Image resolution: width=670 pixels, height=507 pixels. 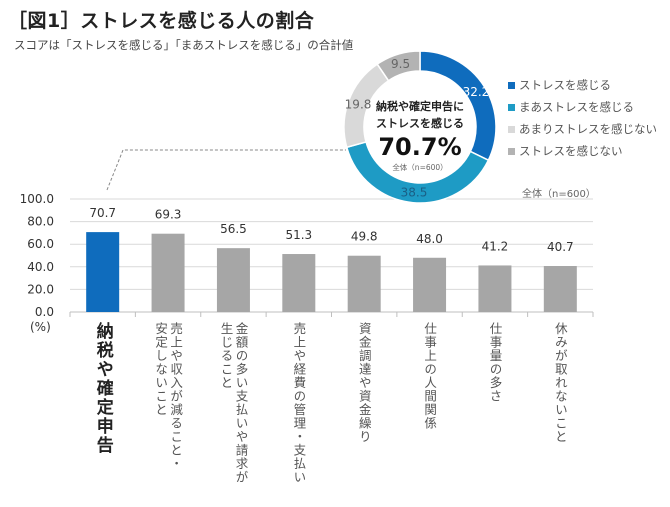 What do you see at coordinates (420, 167) in the screenshot?
I see `donut-center-note: 全体（n=600）` at bounding box center [420, 167].